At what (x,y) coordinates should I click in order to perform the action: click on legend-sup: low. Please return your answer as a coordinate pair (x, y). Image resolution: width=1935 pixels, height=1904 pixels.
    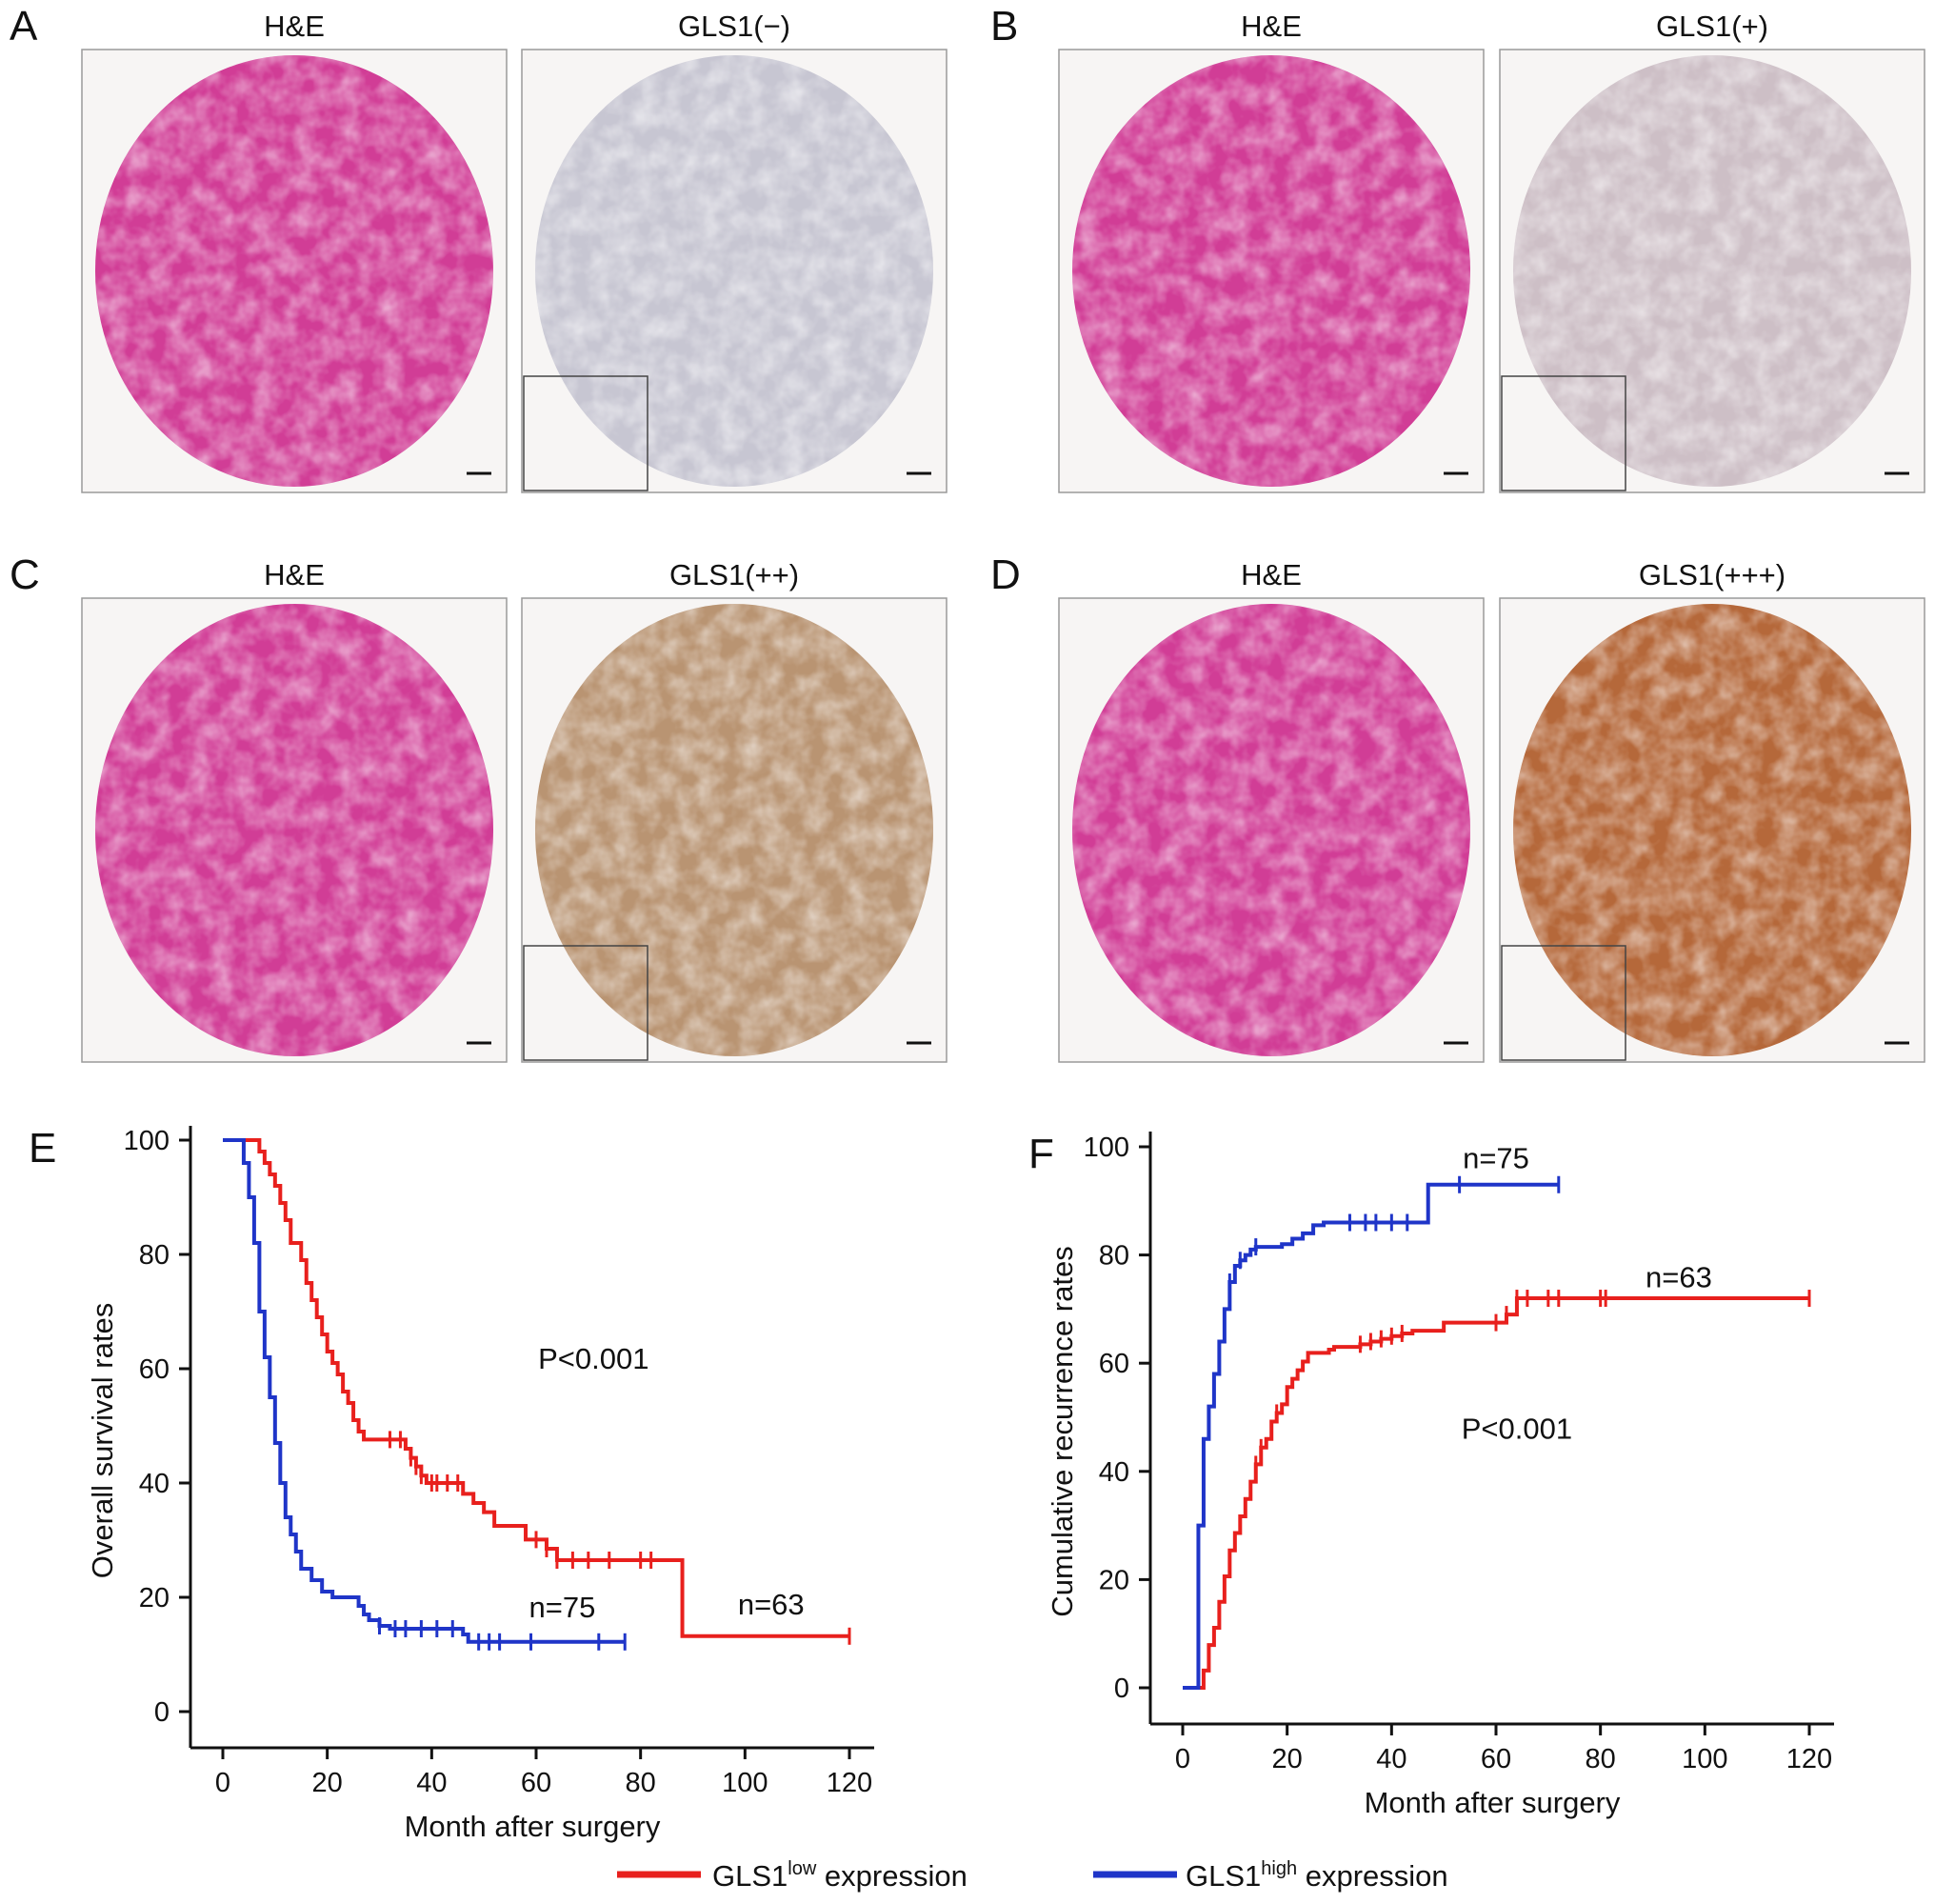
    Looking at the image, I should click on (802, 1868).